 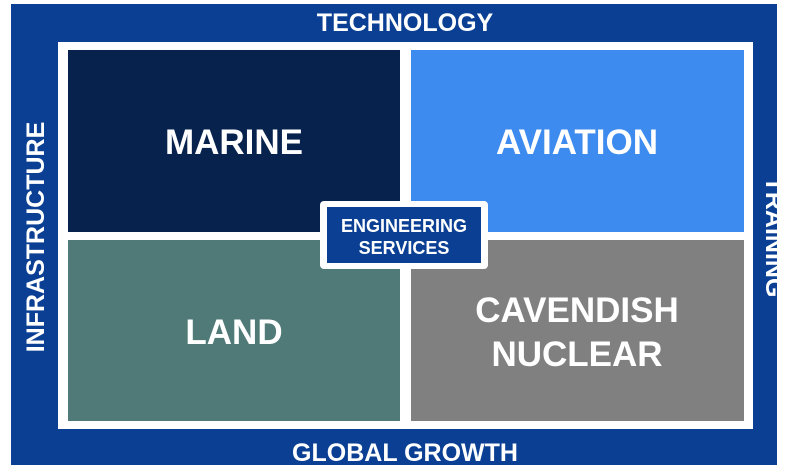 I want to click on quadrant-label: CAVENDISH NUCLEAR, so click(x=577, y=332).